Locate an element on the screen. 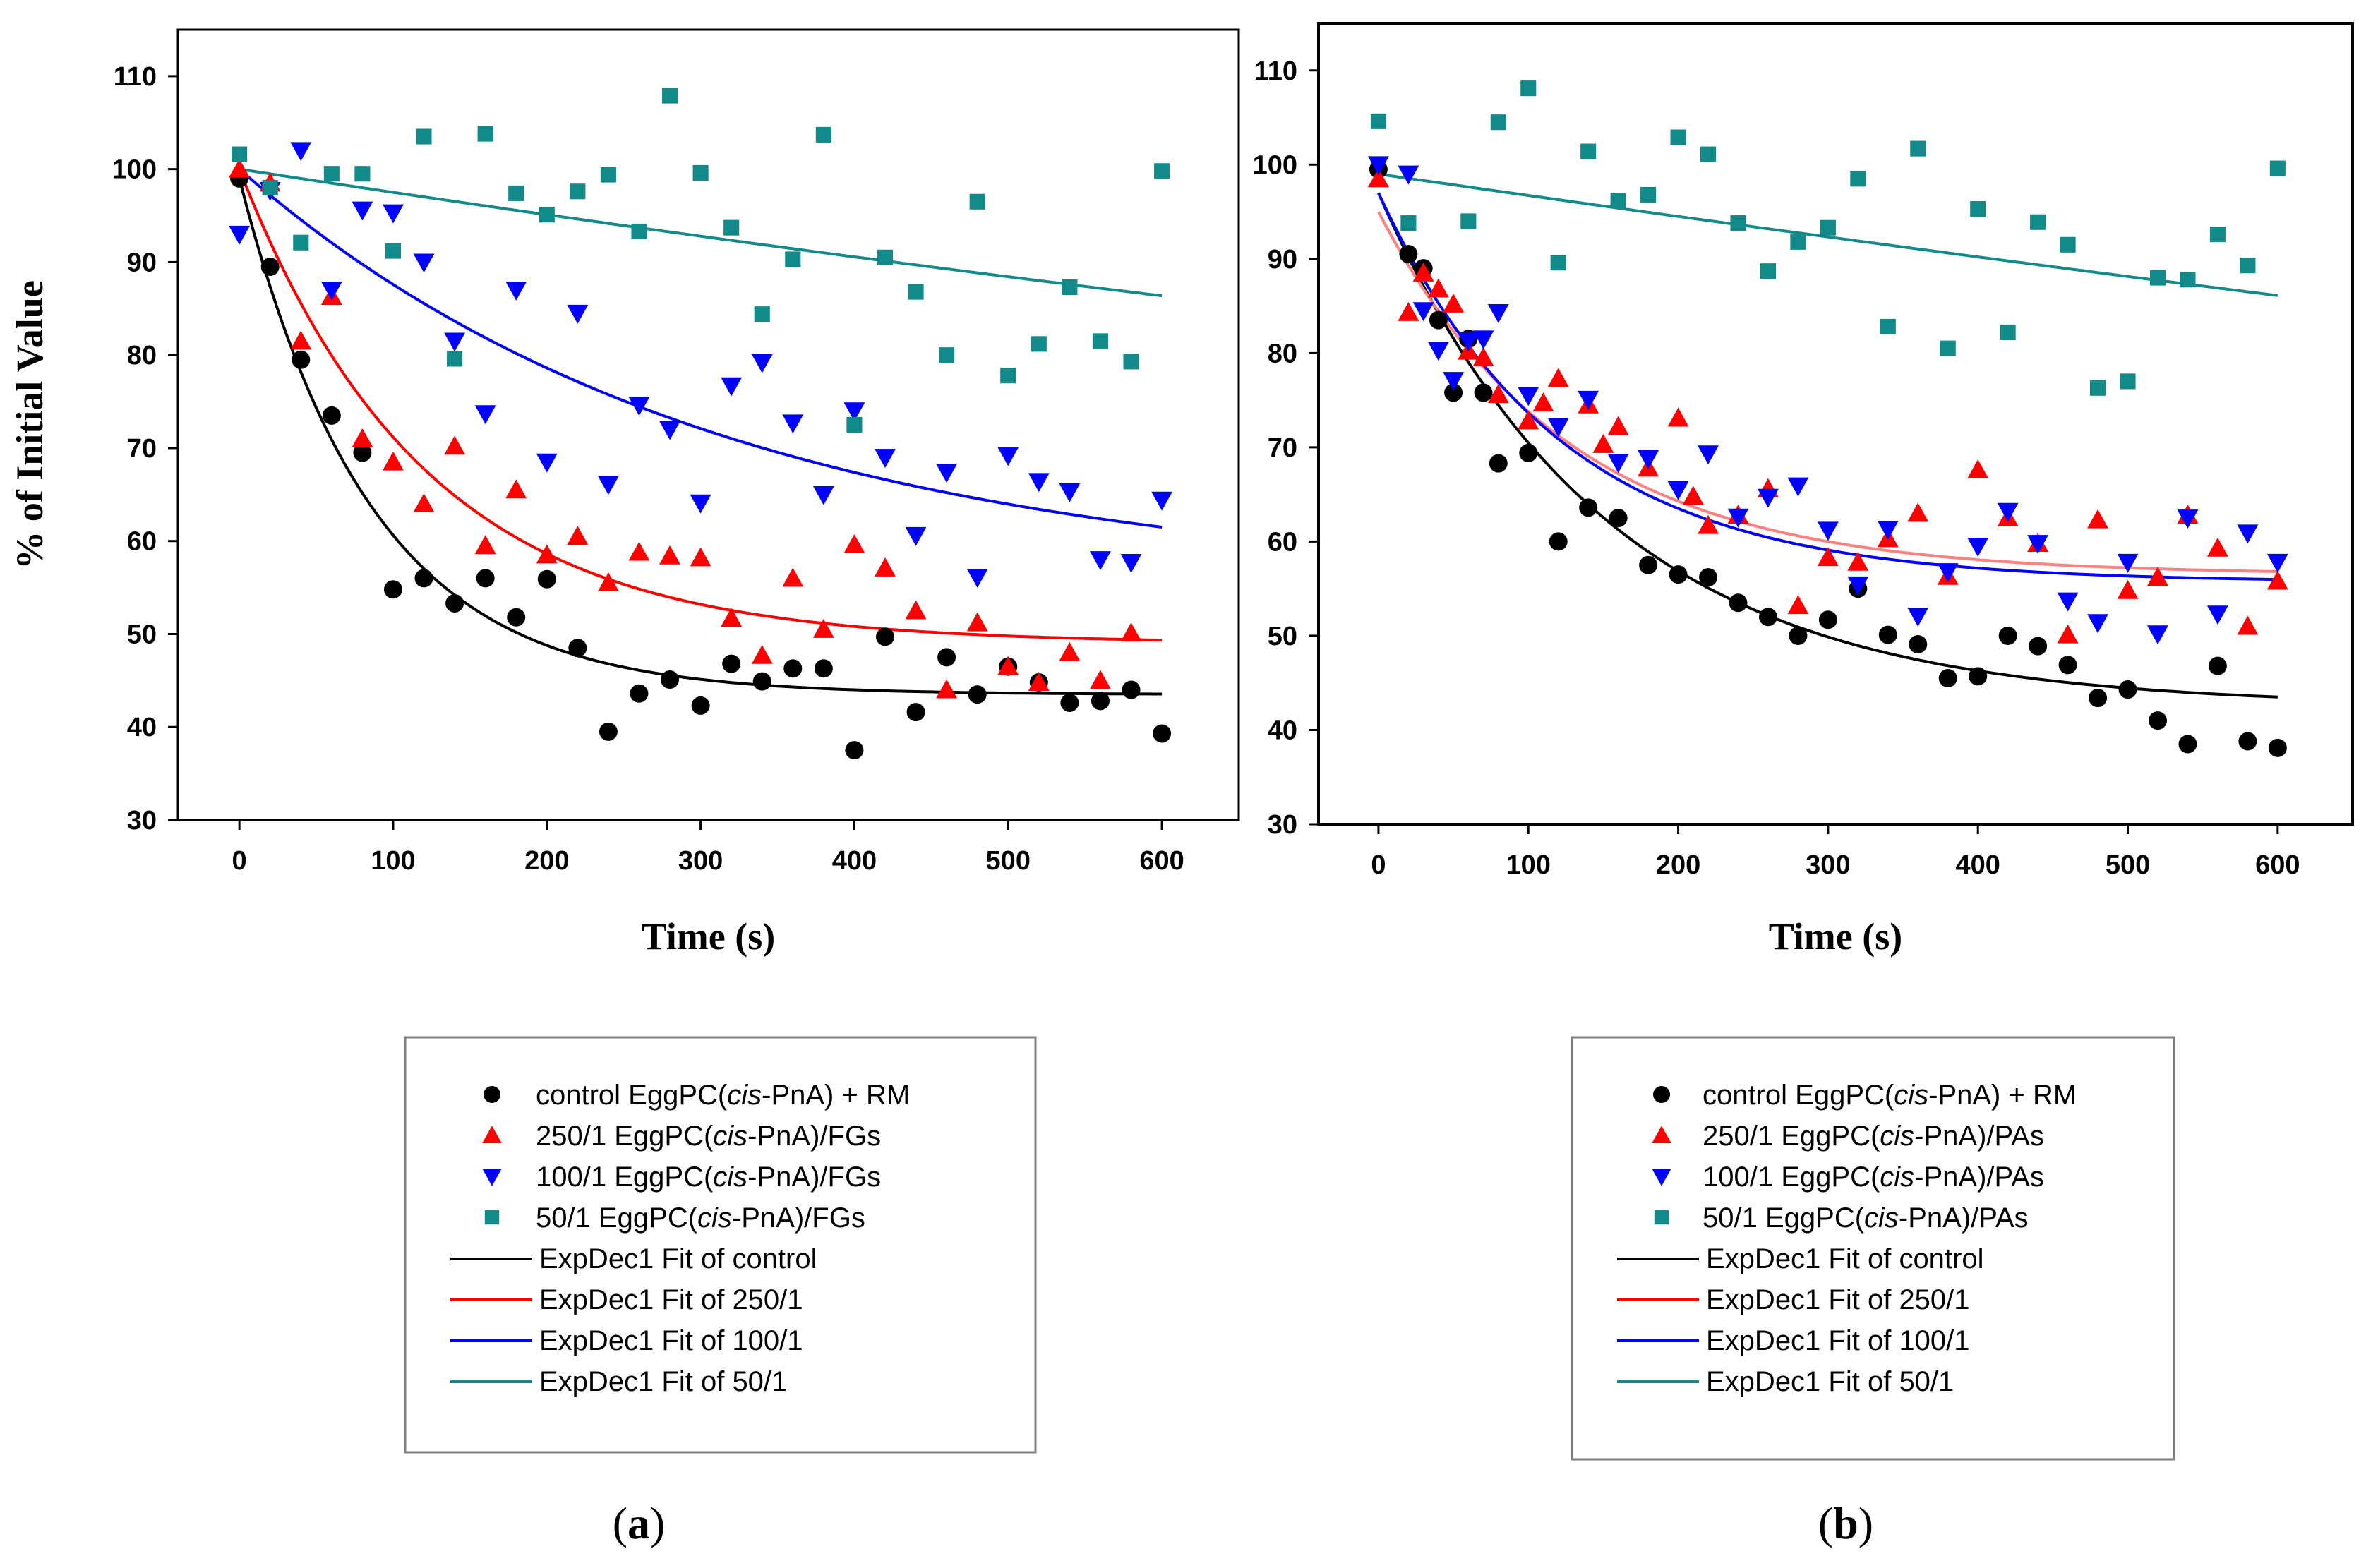 The image size is (2378, 1568). x-tick-label: 600 is located at coordinates (2277, 865).